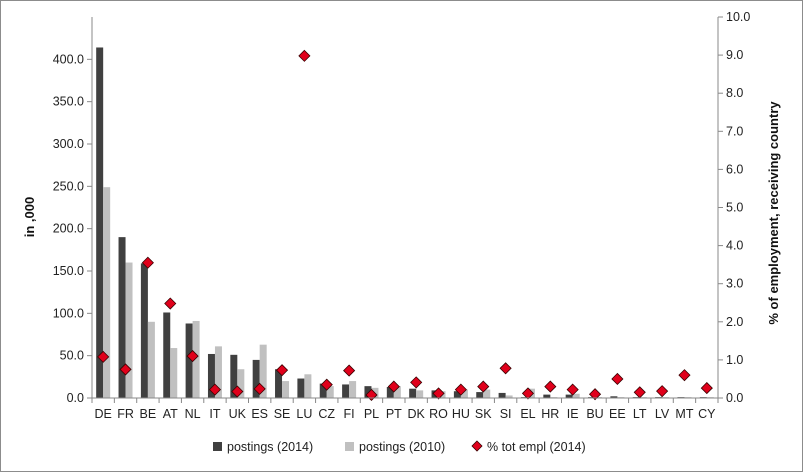 This screenshot has width=803, height=472. I want to click on bar-postings-2014-pt, so click(390, 392).